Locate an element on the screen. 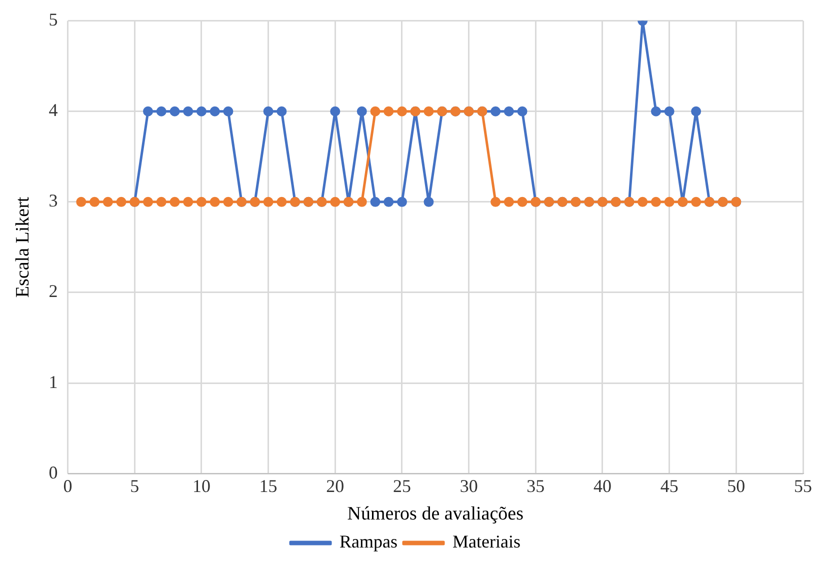  x-tick-label: 30 is located at coordinates (469, 486).